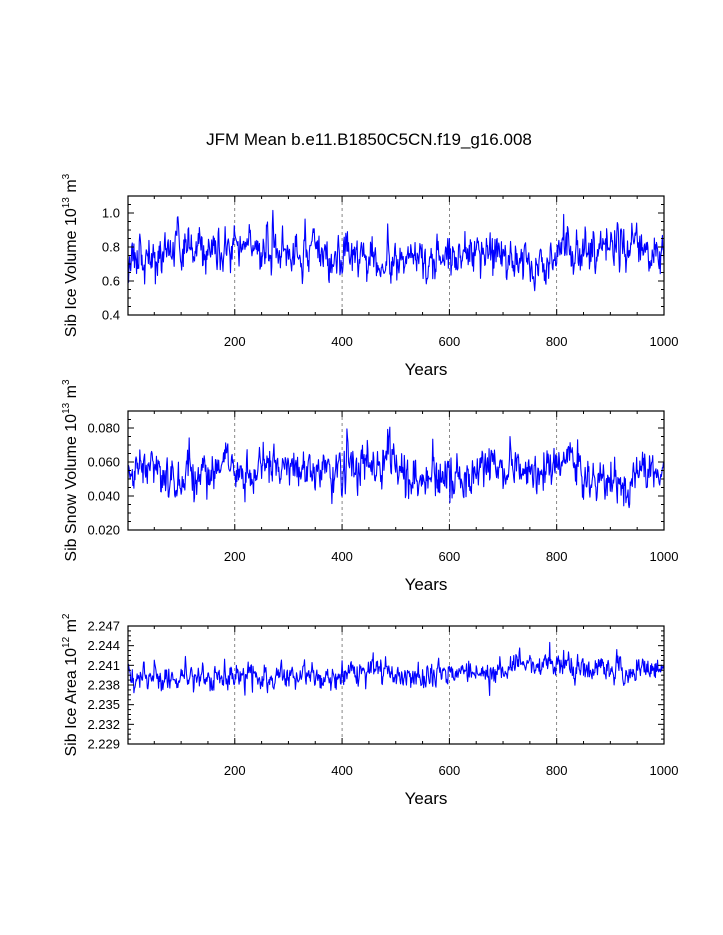  Describe the element at coordinates (103, 645) in the screenshot. I see `y-tick-label: 2.244` at that location.